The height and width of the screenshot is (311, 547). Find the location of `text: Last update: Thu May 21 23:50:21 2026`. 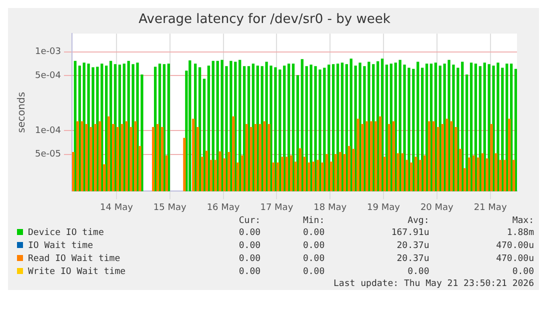

text: Last update: Thu May 21 23:50:21 2026 is located at coordinates (433, 284).